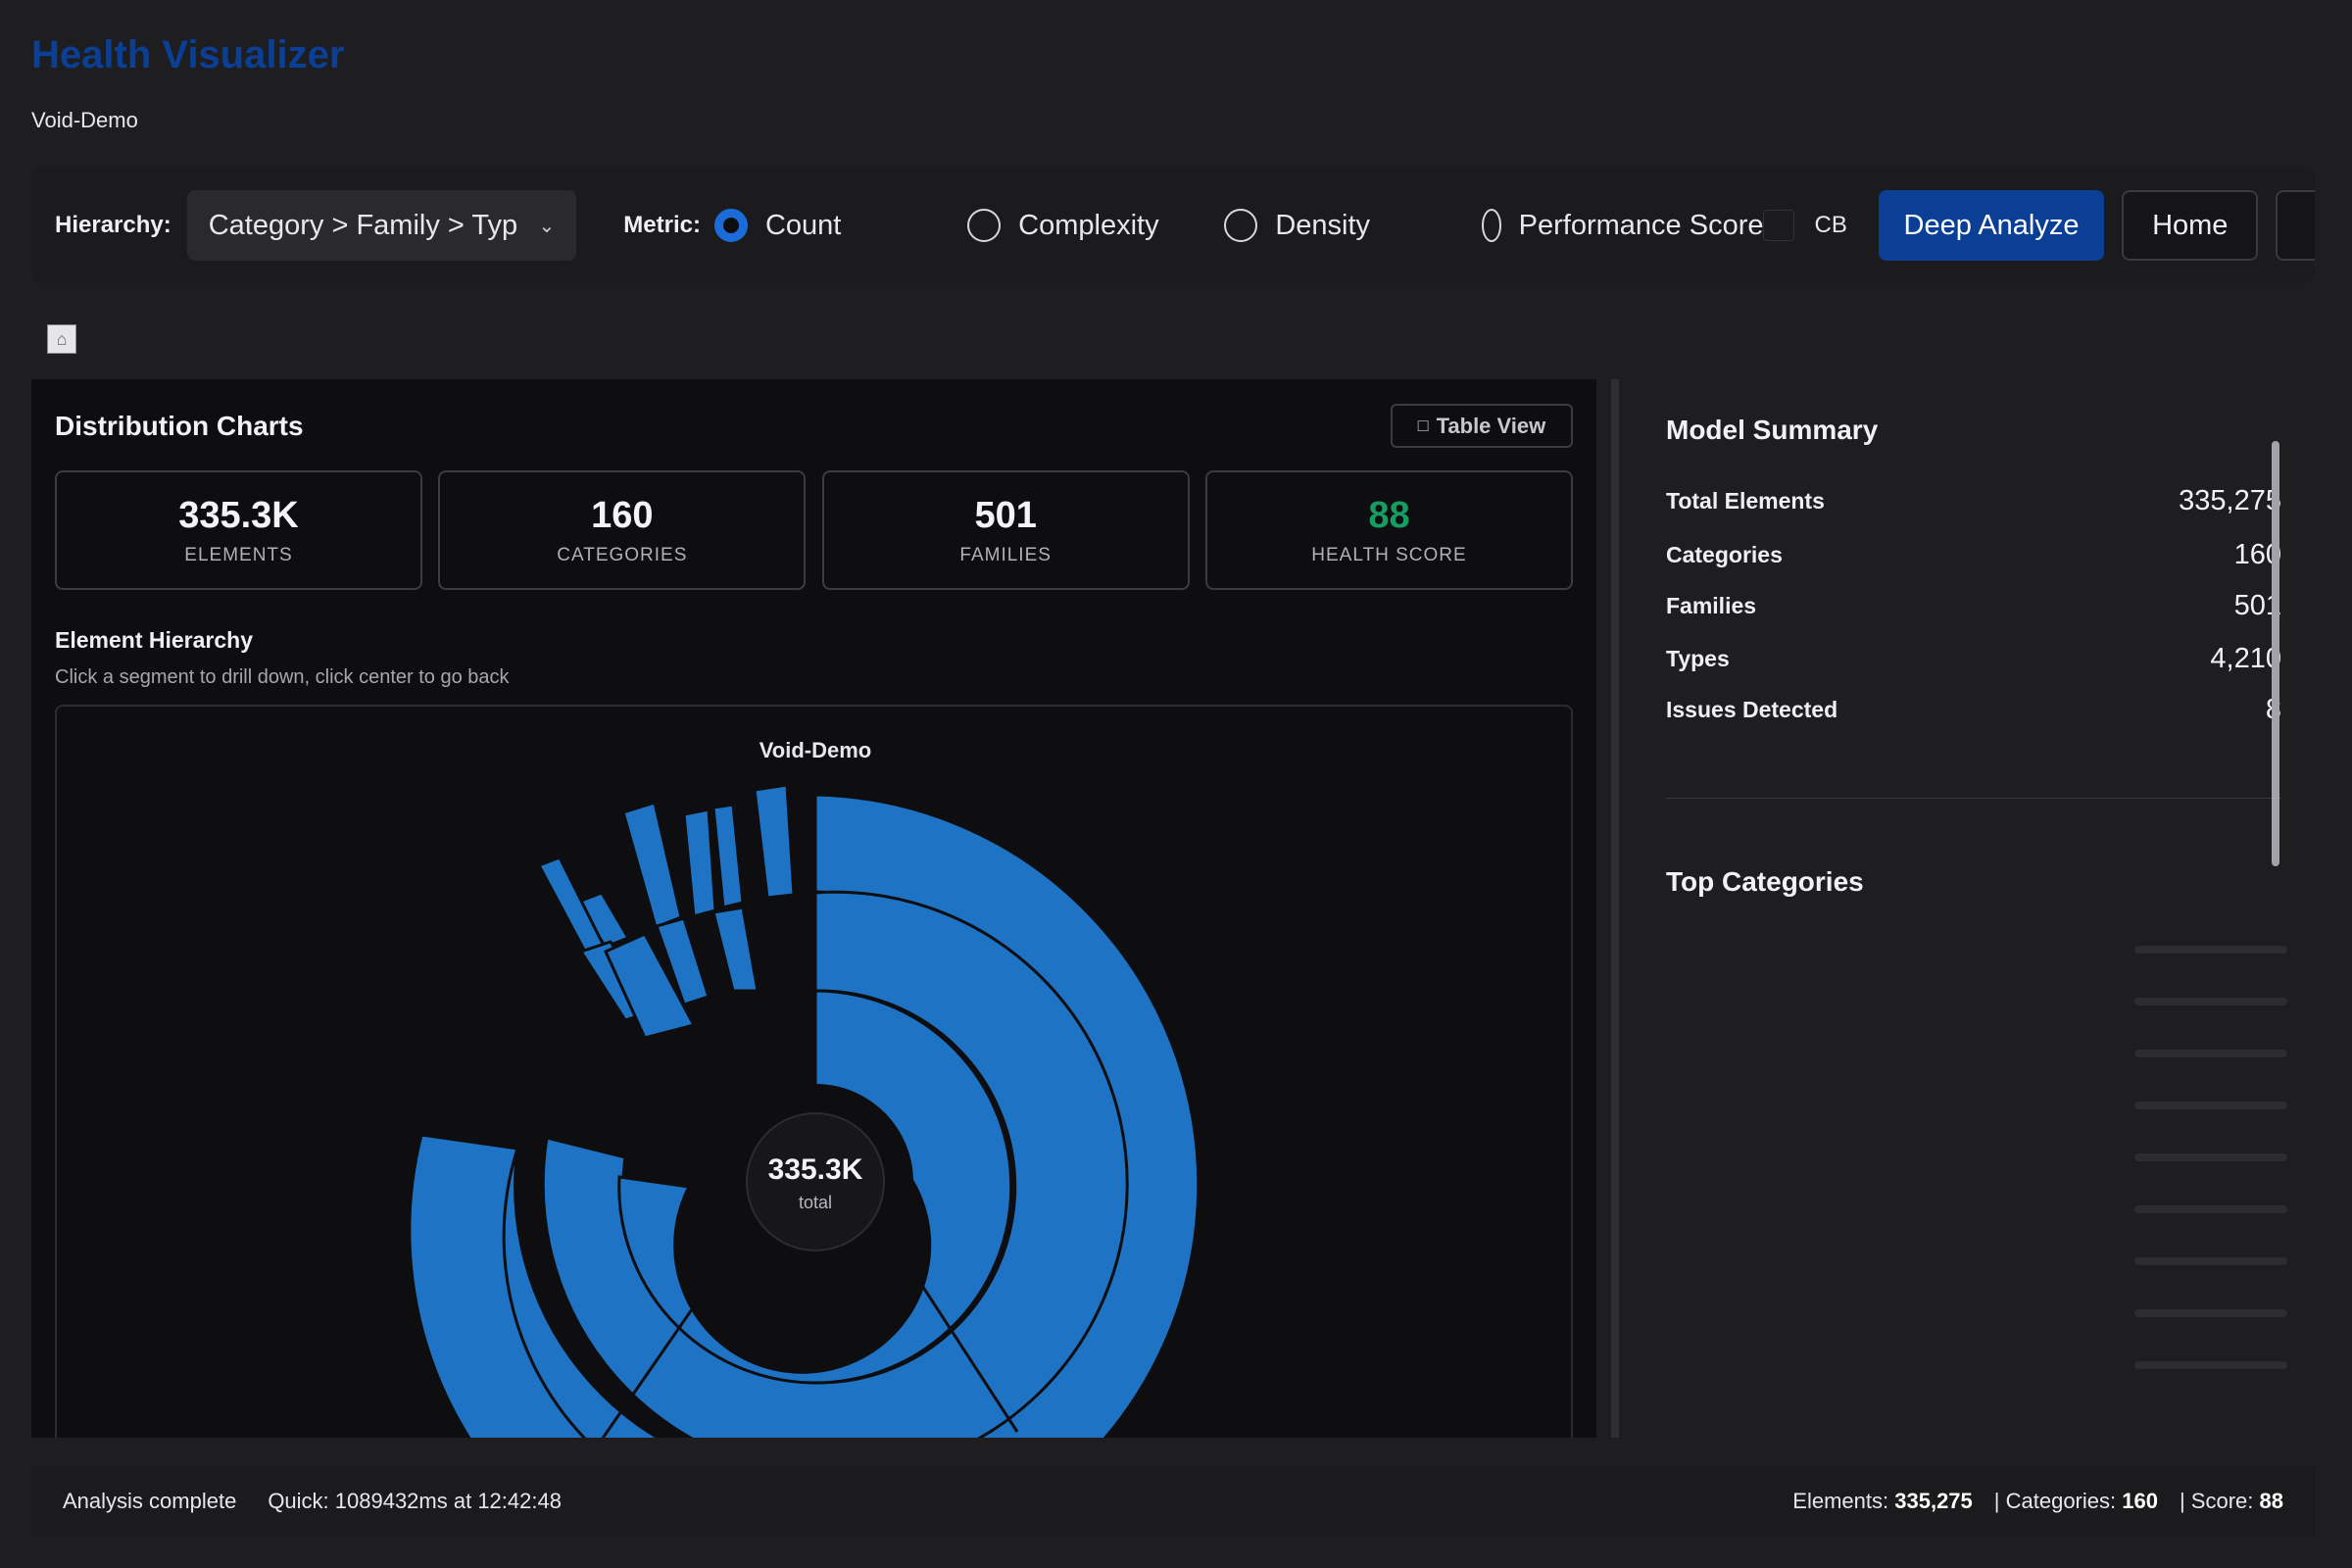  I want to click on summary-value: 335,275, so click(2230, 500).